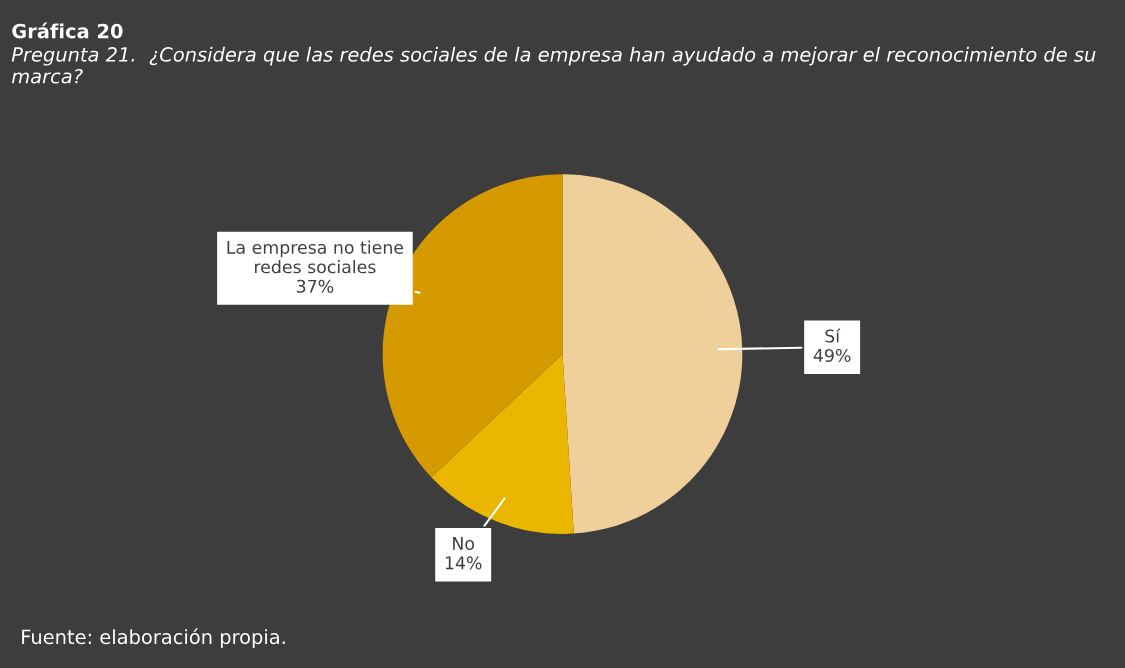 The height and width of the screenshot is (668, 1125). What do you see at coordinates (833, 335) in the screenshot?
I see `slice-label: Sí` at bounding box center [833, 335].